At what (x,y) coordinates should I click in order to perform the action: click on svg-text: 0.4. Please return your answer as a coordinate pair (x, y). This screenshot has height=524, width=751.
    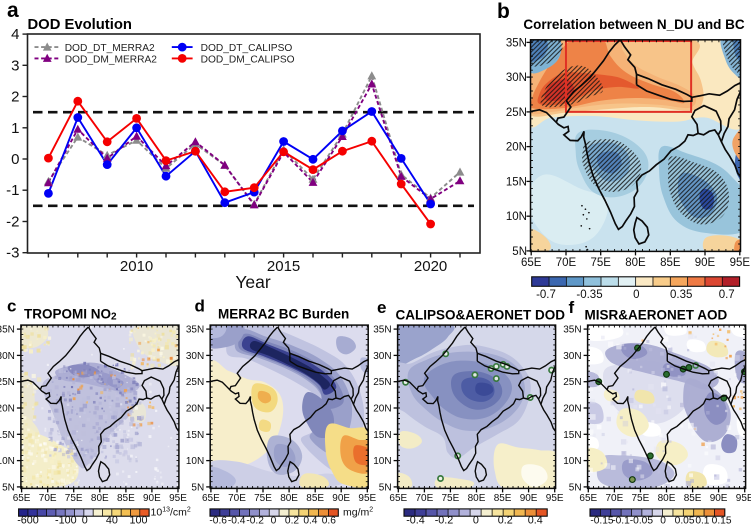
    Looking at the image, I should click on (535, 519).